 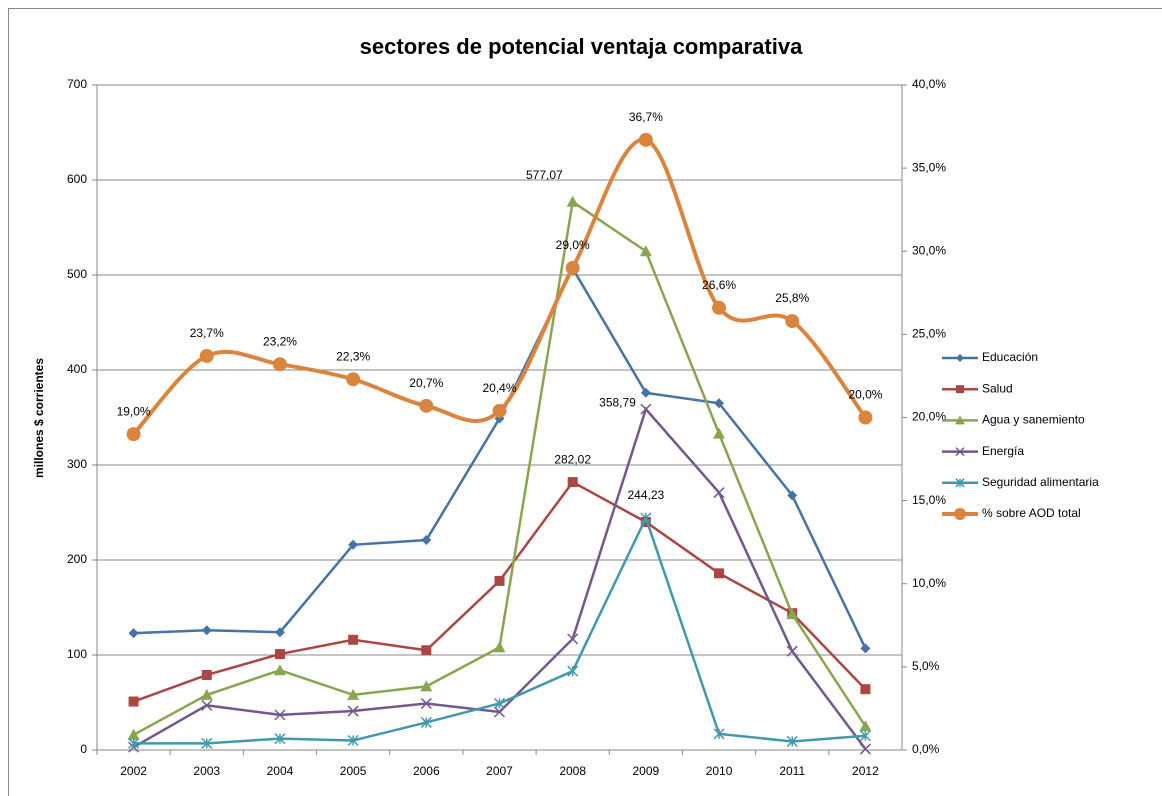 What do you see at coordinates (77, 559) in the screenshot?
I see `y-tick-label: 200` at bounding box center [77, 559].